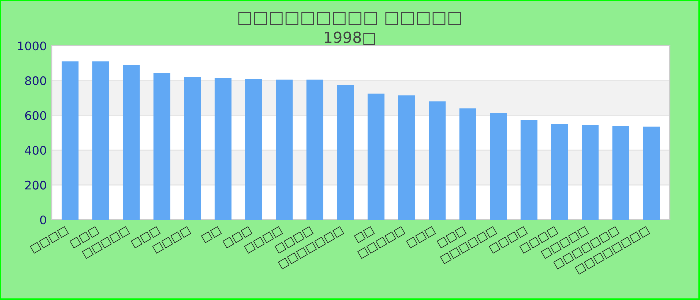  What do you see at coordinates (211, 235) in the screenshot?
I see `x-tick-label: □□` at bounding box center [211, 235].